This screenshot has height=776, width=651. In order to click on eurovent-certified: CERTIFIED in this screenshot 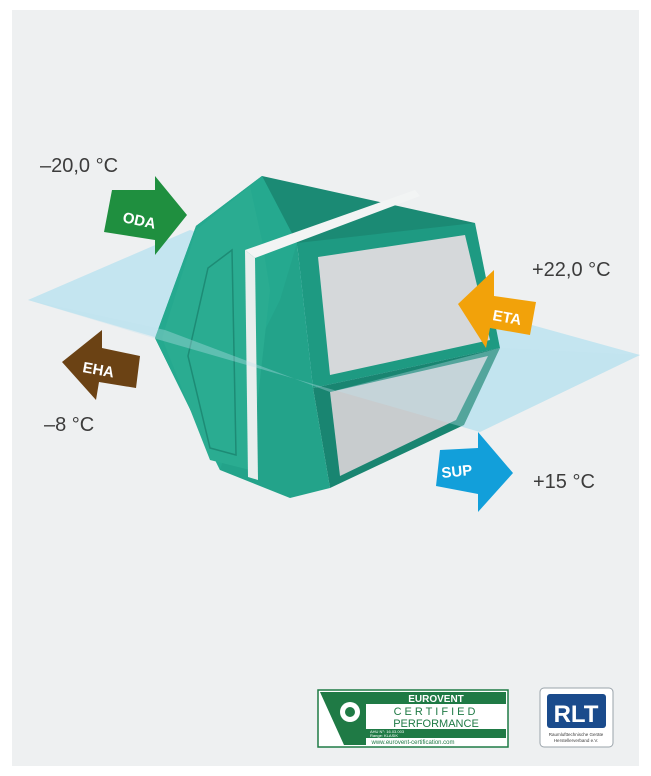, I will do `click(436, 712)`.